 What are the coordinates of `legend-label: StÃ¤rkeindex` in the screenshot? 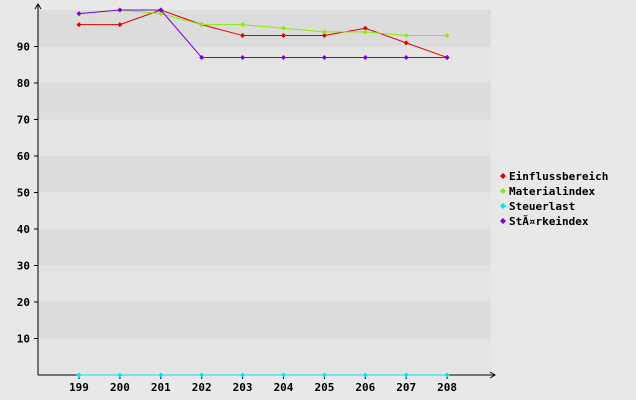 It's located at (549, 221).